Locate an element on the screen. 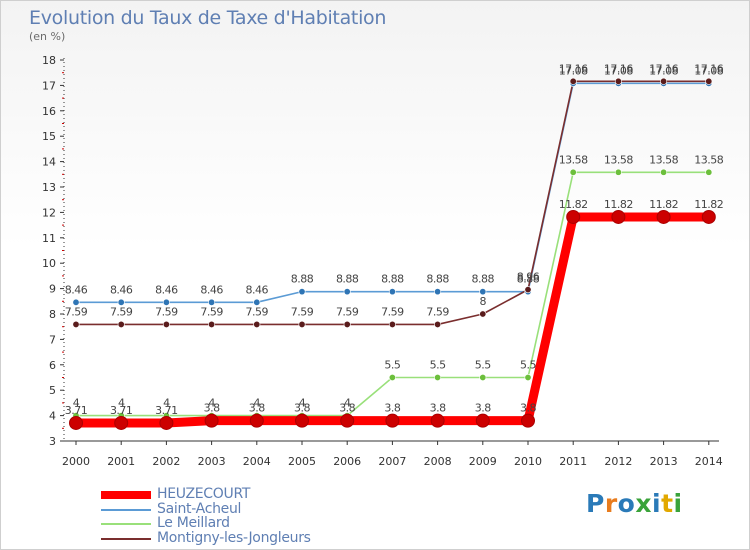 The image size is (750, 550). proxiti-logo: Proxiti is located at coordinates (634, 503).